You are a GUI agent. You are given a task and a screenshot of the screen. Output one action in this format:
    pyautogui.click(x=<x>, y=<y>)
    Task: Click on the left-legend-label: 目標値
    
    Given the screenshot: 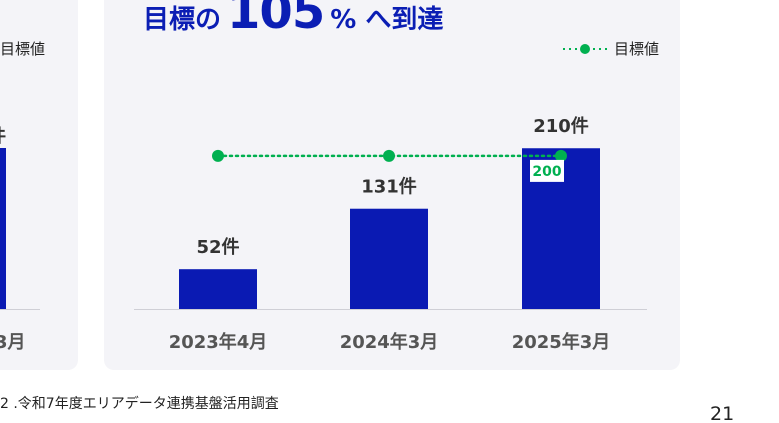 What is the action you would take?
    pyautogui.click(x=23, y=49)
    